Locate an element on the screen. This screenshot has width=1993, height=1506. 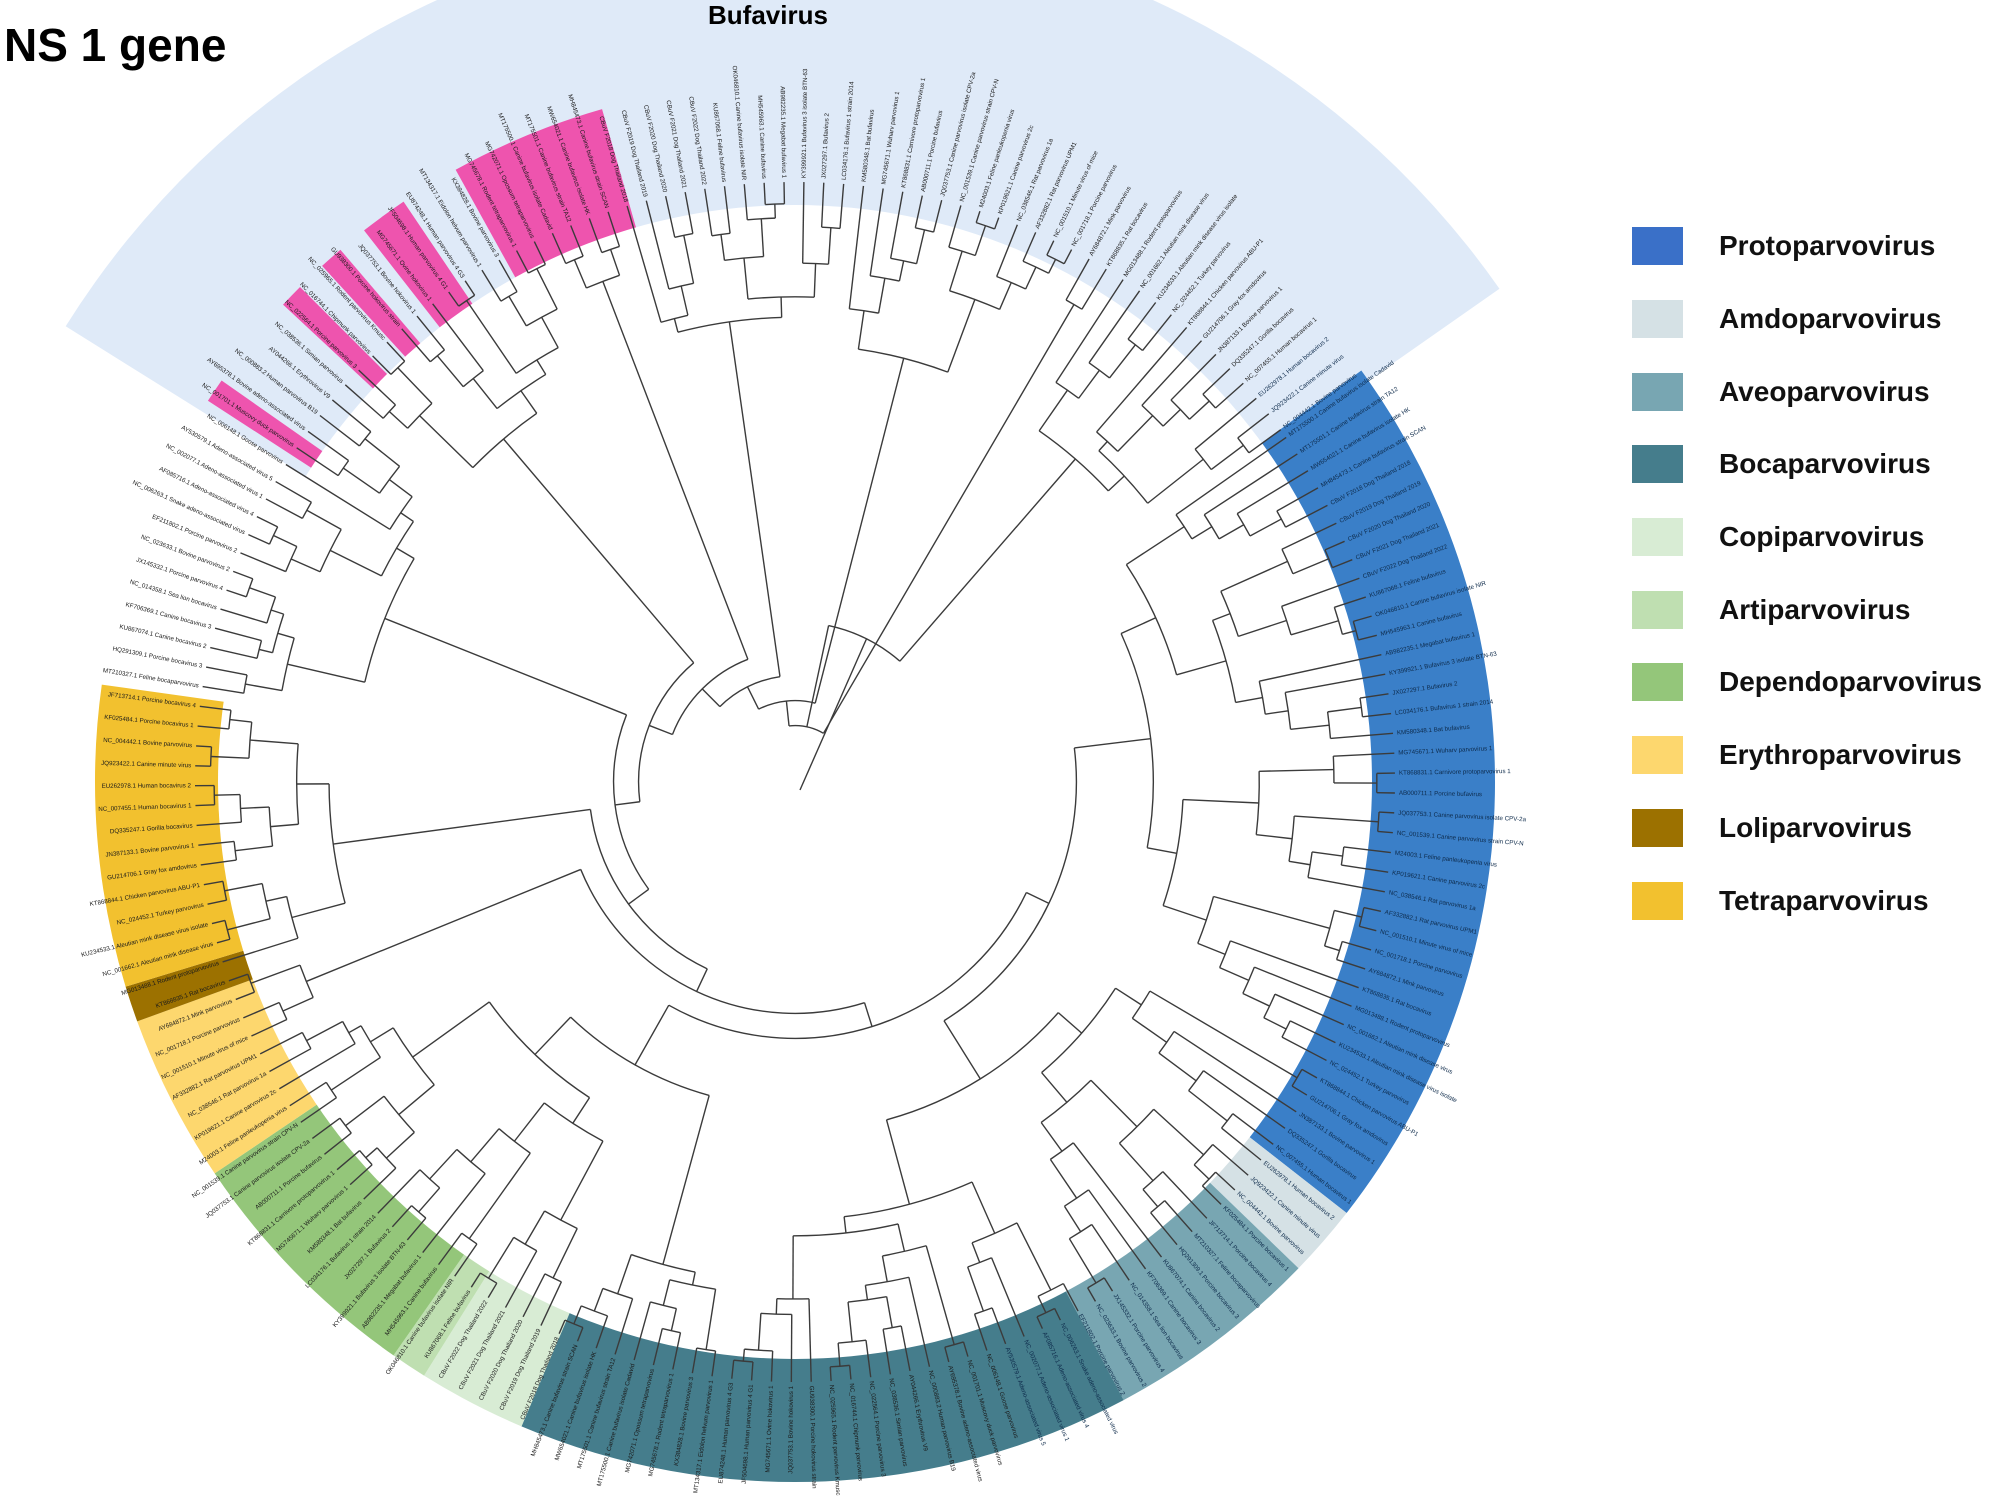
tip-label: MG745671.1 Wuharv parvovirus 1 is located at coordinates (1445, 751).